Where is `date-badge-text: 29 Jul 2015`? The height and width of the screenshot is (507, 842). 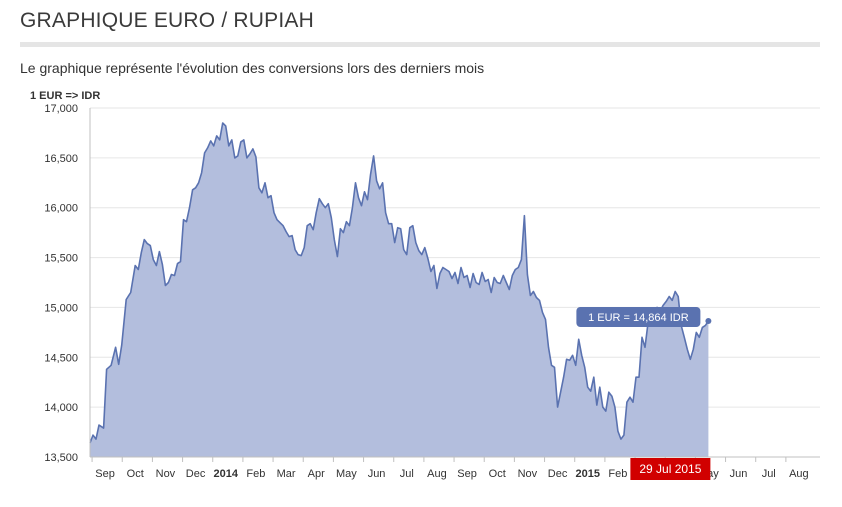 date-badge-text: 29 Jul 2015 is located at coordinates (670, 469).